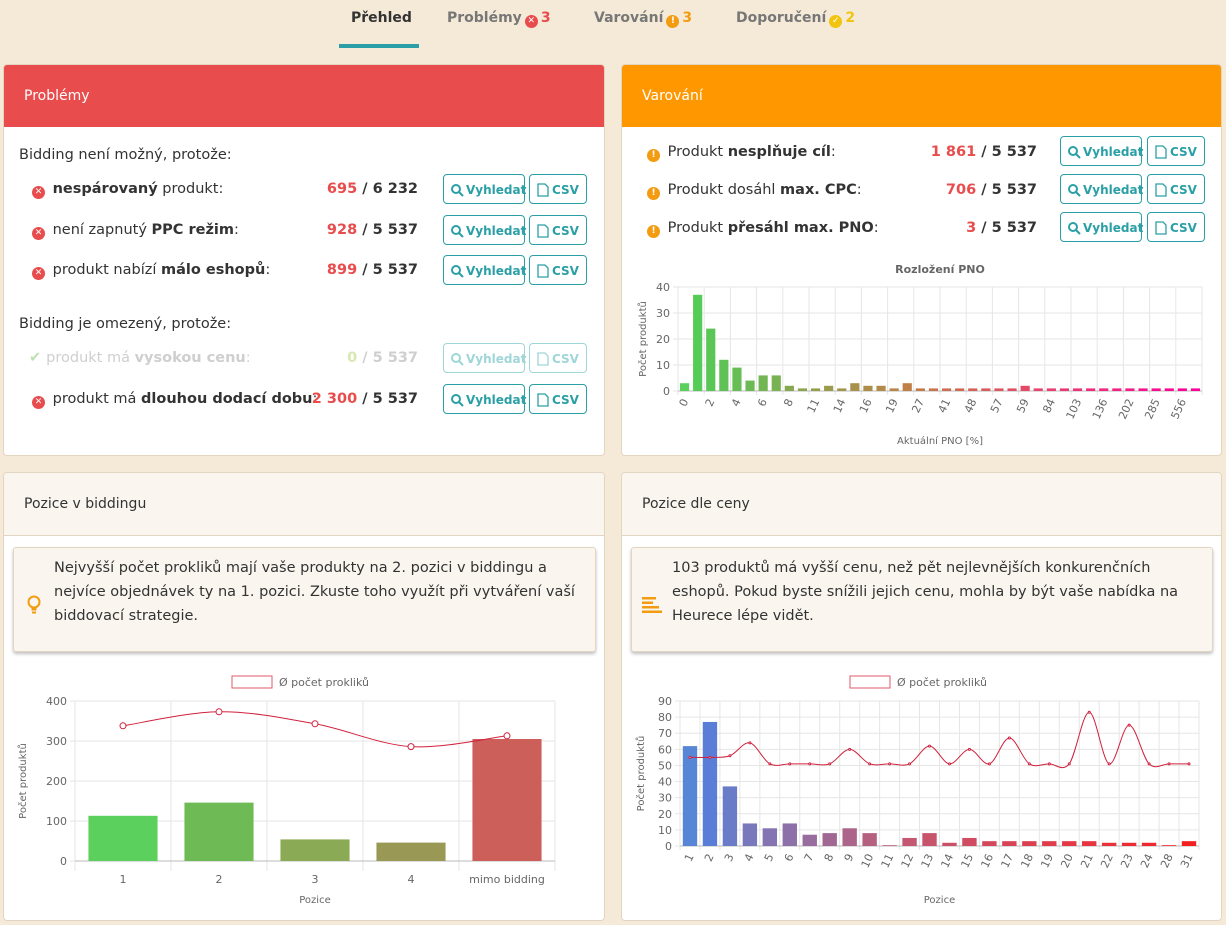  What do you see at coordinates (918, 406) in the screenshot?
I see `x-tick-label: 27` at bounding box center [918, 406].